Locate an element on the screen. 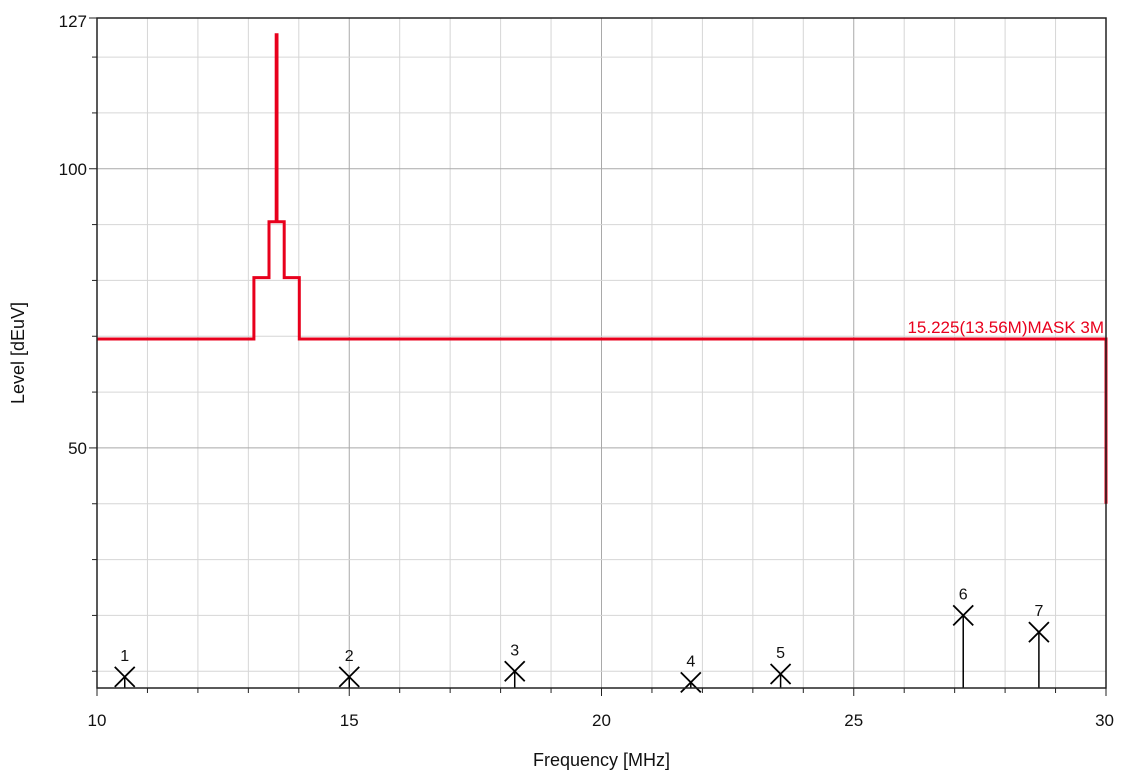  x-tick-label: 10 is located at coordinates (97, 720).